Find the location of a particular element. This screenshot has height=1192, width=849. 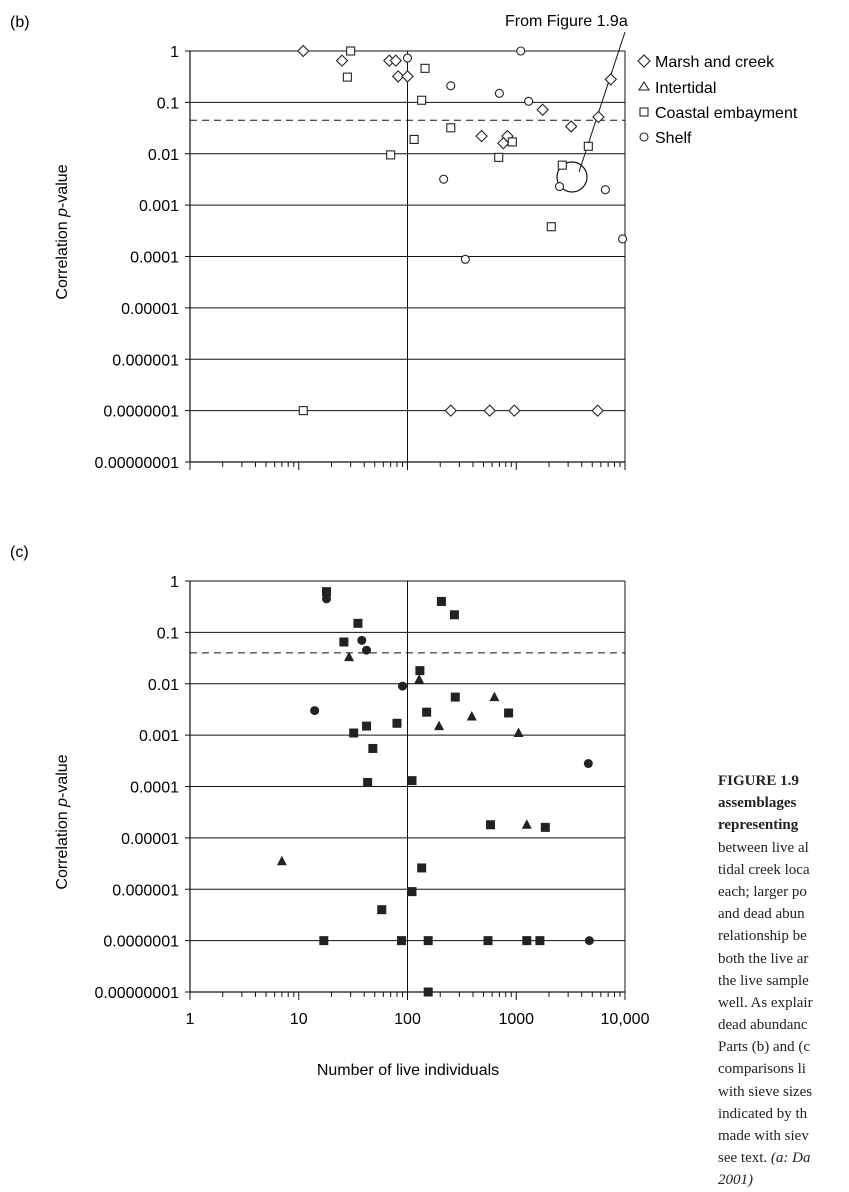

panel-c-ytick-label: 0.0000001 is located at coordinates (141, 942).